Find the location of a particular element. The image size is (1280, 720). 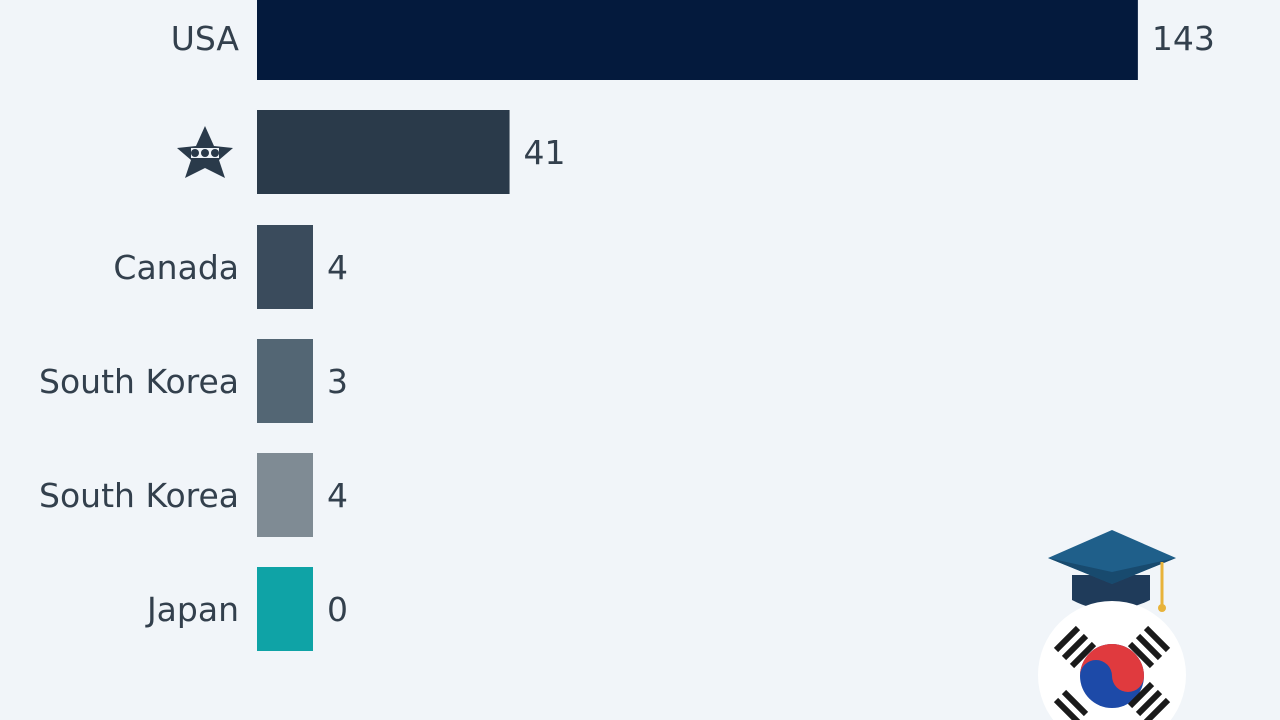

category-label-6: Japan is located at coordinates (192, 609).